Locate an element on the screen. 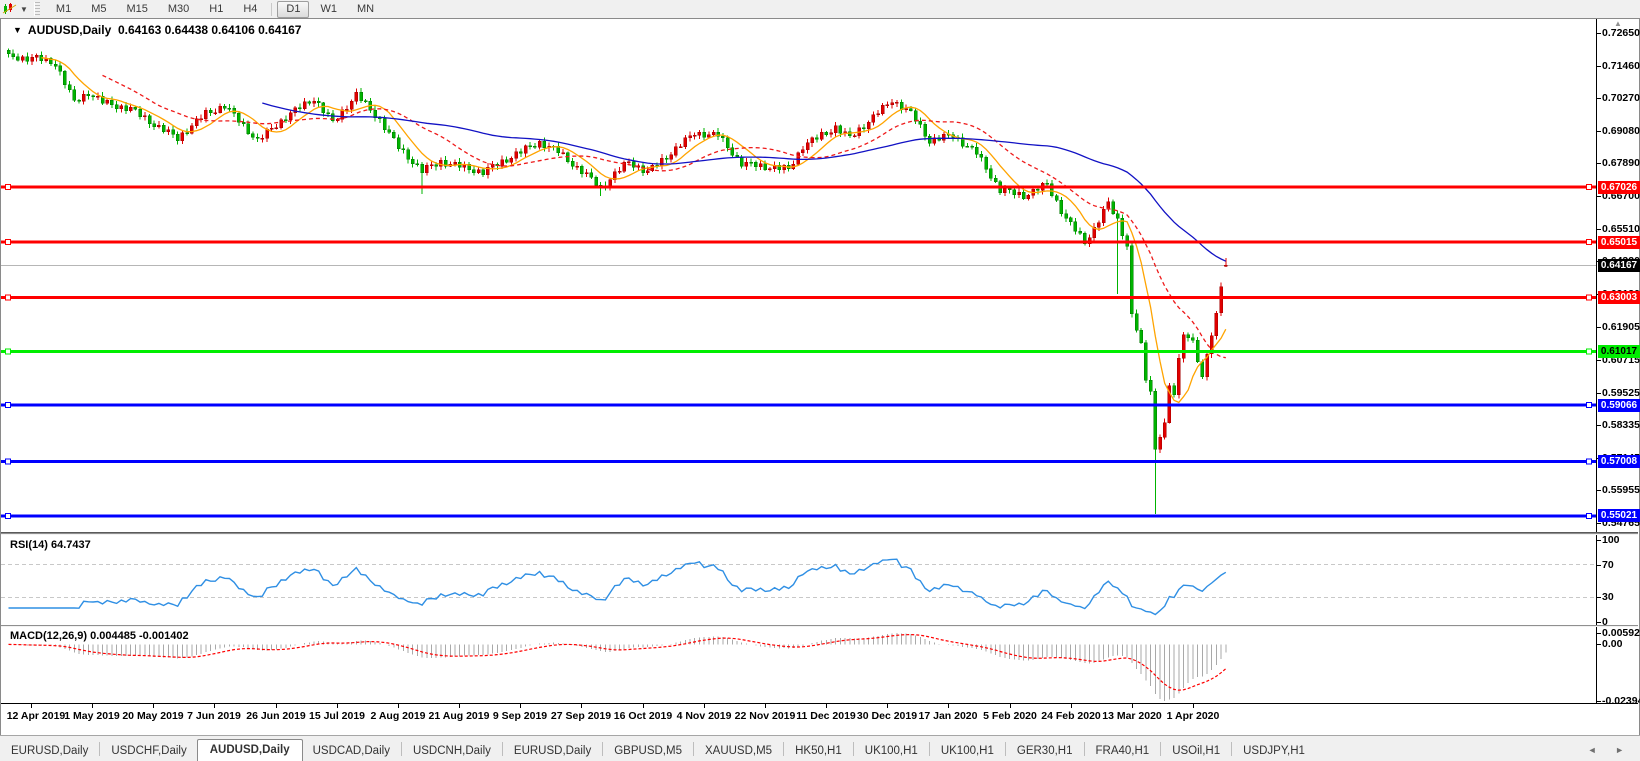  tab-xauusd-m5: XAUUSD,M5 is located at coordinates (738, 751).